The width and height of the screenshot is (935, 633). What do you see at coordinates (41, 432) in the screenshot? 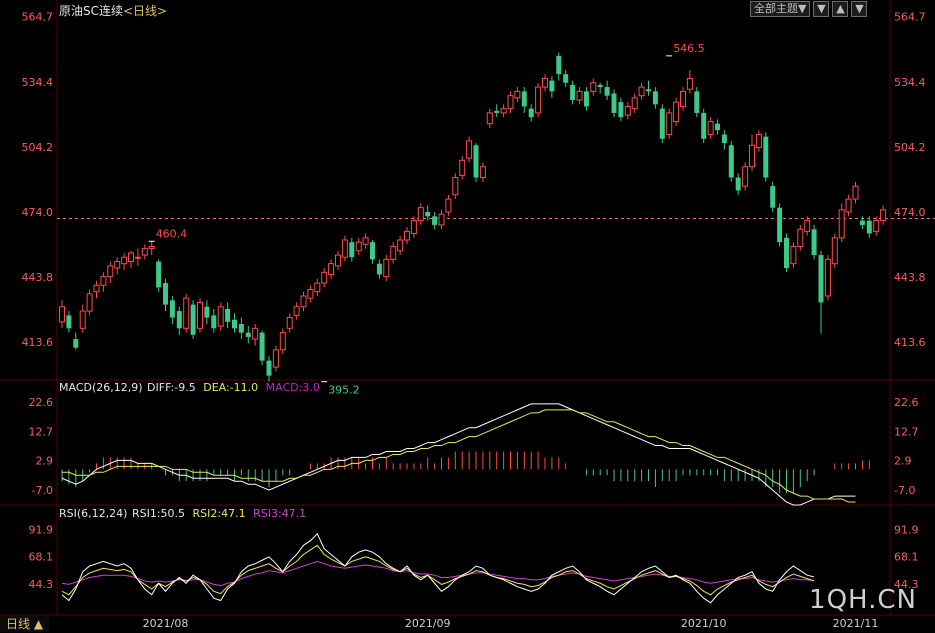
I see `macd-y-tick-left: 12.7` at bounding box center [41, 432].